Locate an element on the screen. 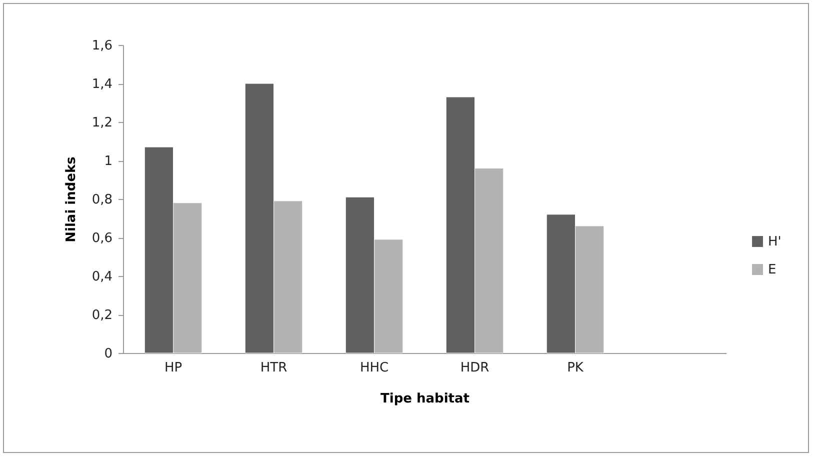 The image size is (814, 457). y-tick-label: 1 is located at coordinates (108, 161).